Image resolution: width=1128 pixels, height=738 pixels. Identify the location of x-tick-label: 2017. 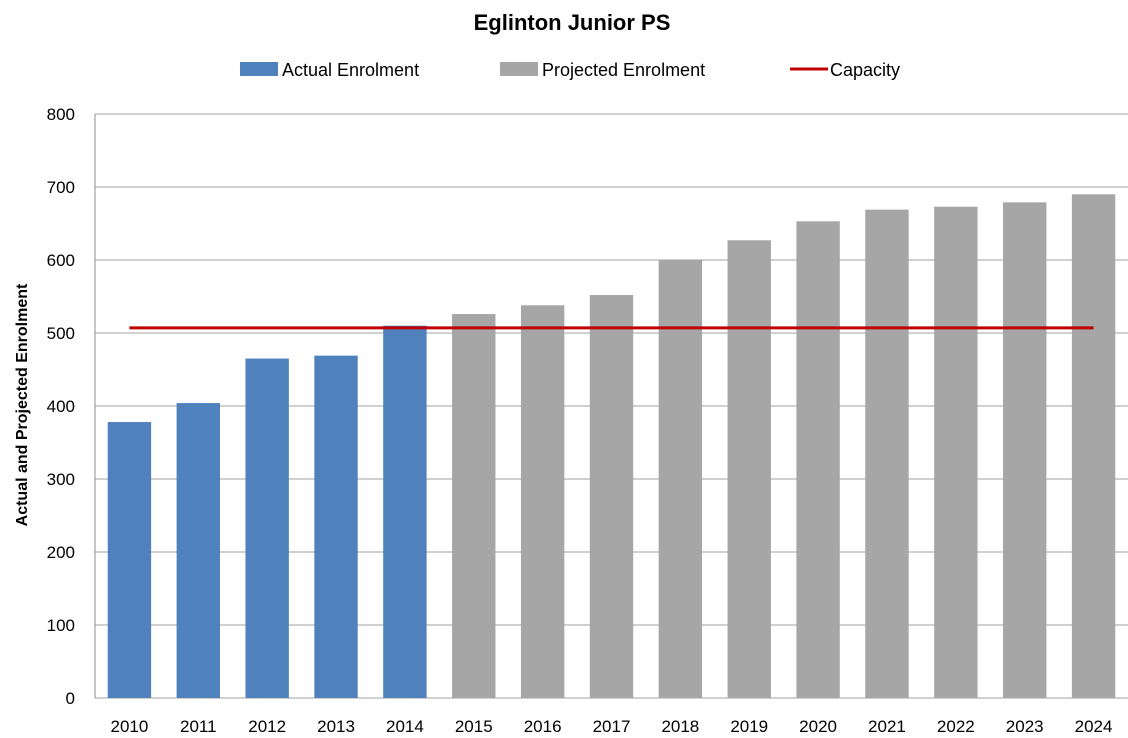
(612, 726).